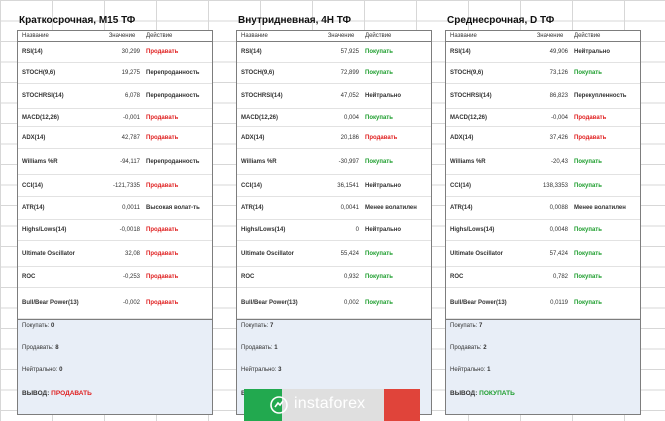 This screenshot has height=421, width=665. Describe the element at coordinates (485, 348) in the screenshot. I see `summary-sell-count: 2` at that location.